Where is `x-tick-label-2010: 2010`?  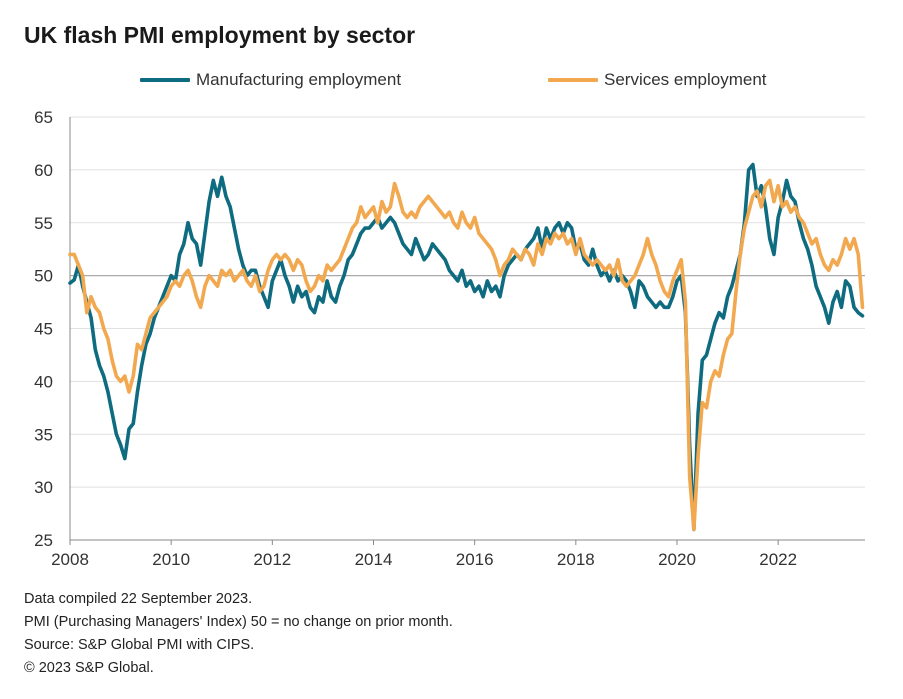 x-tick-label-2010: 2010 is located at coordinates (171, 559).